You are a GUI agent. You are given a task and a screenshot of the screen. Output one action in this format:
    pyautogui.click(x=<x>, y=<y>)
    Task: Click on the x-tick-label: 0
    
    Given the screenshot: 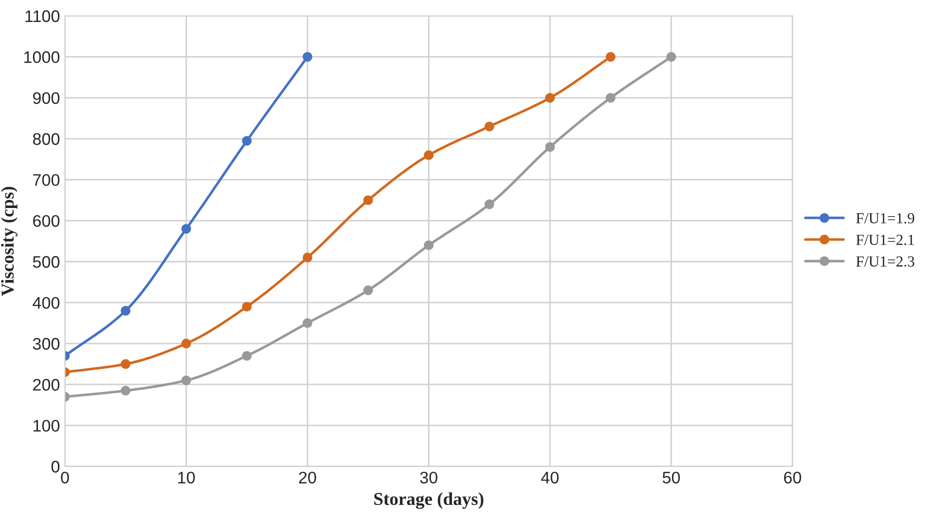 What is the action you would take?
    pyautogui.click(x=64, y=478)
    